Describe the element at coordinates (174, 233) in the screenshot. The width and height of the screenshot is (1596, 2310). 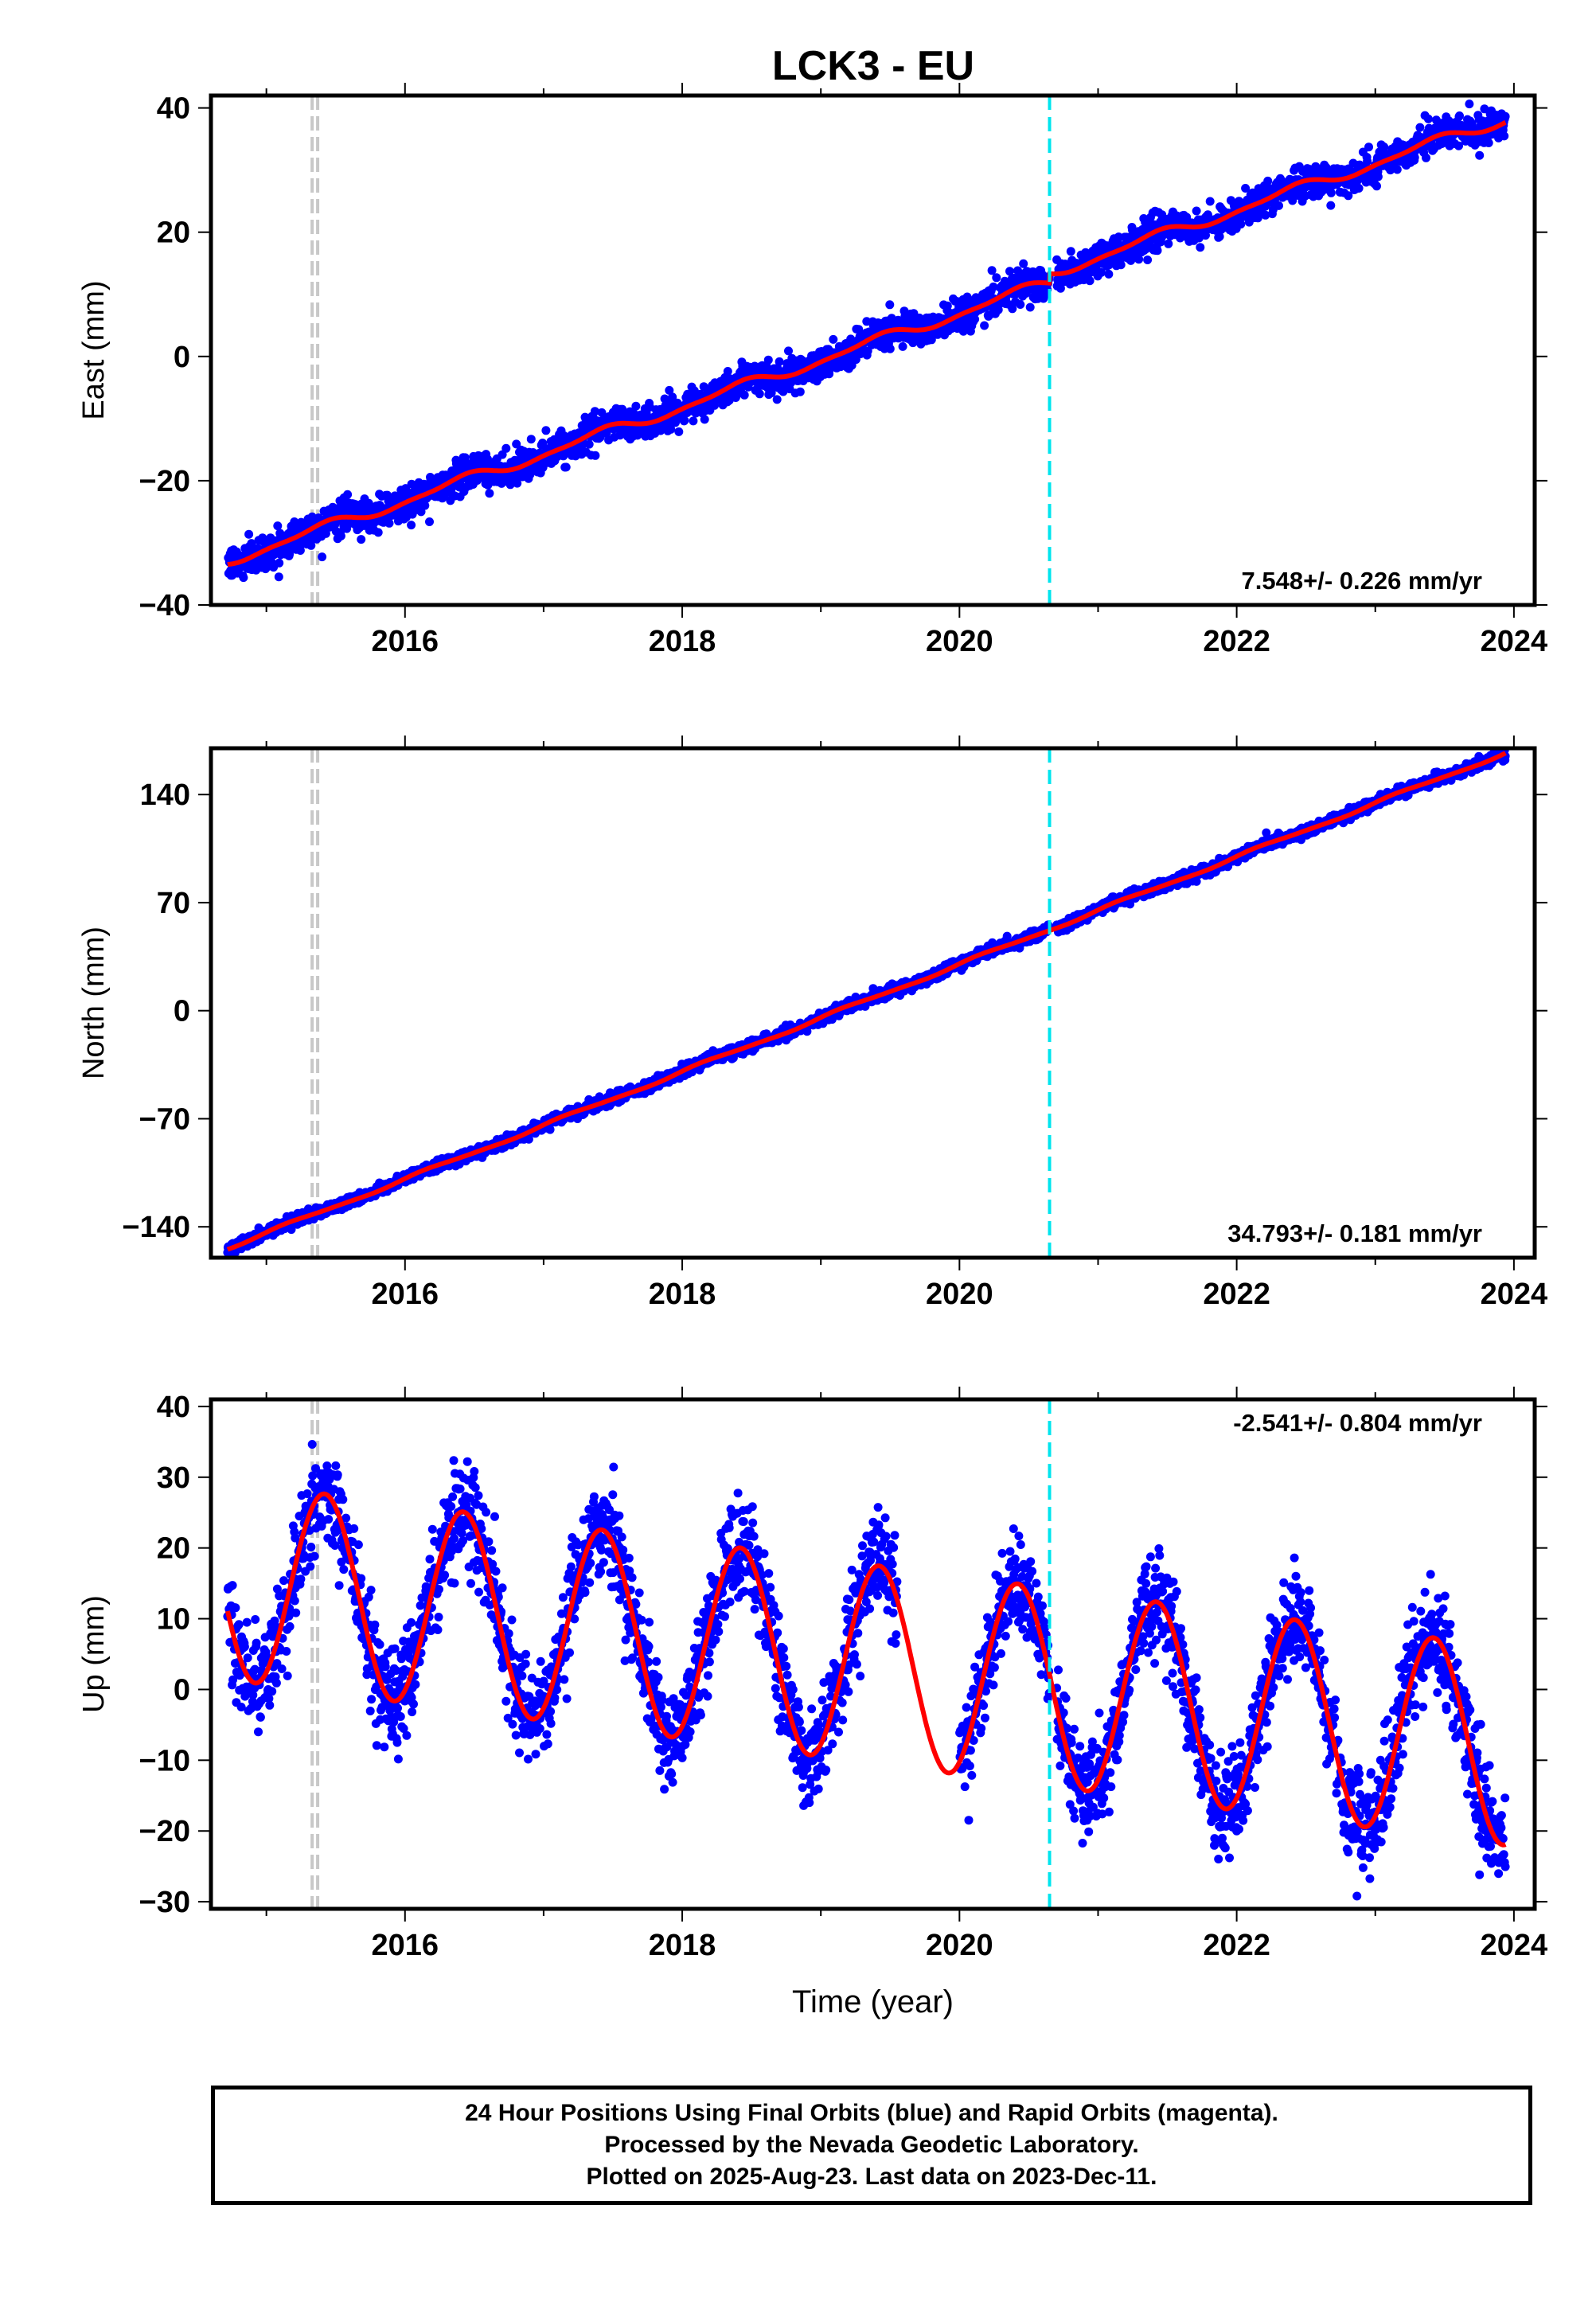
I see `y-tick-label: 20` at that location.